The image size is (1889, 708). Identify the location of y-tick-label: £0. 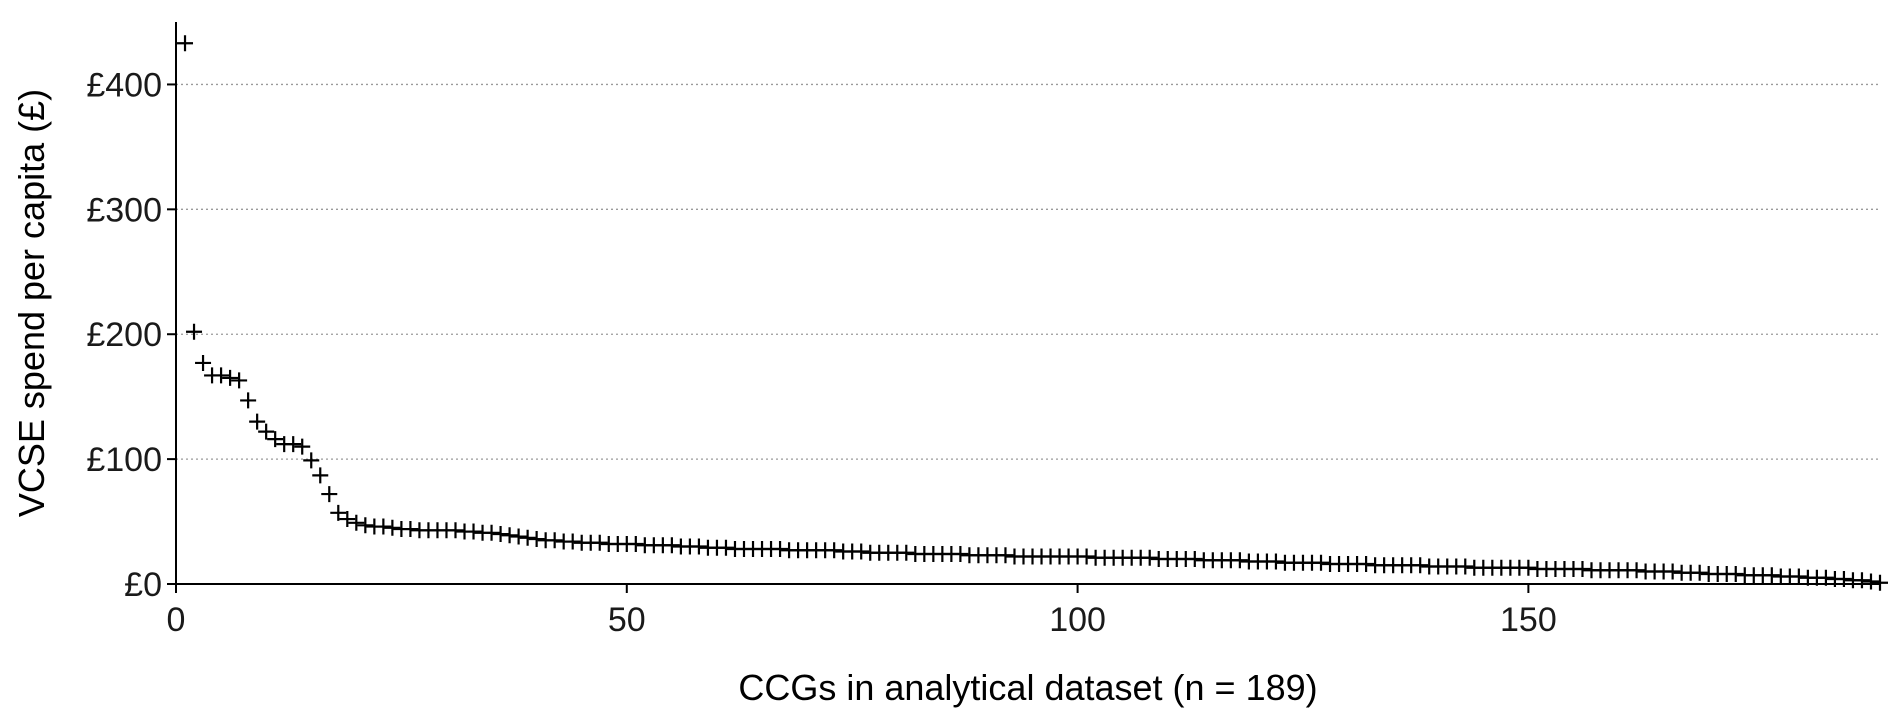
(143, 585).